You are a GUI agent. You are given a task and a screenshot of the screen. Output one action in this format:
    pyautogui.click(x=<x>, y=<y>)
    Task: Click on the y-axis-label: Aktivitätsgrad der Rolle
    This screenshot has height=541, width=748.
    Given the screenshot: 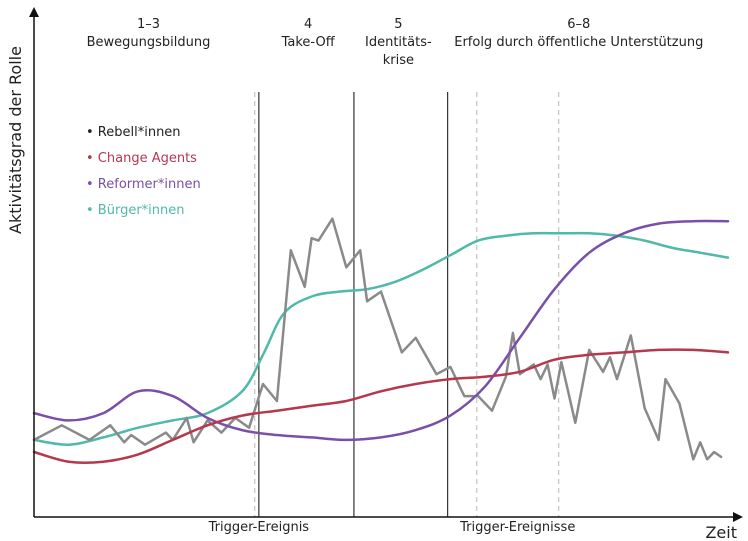 What is the action you would take?
    pyautogui.click(x=15, y=140)
    